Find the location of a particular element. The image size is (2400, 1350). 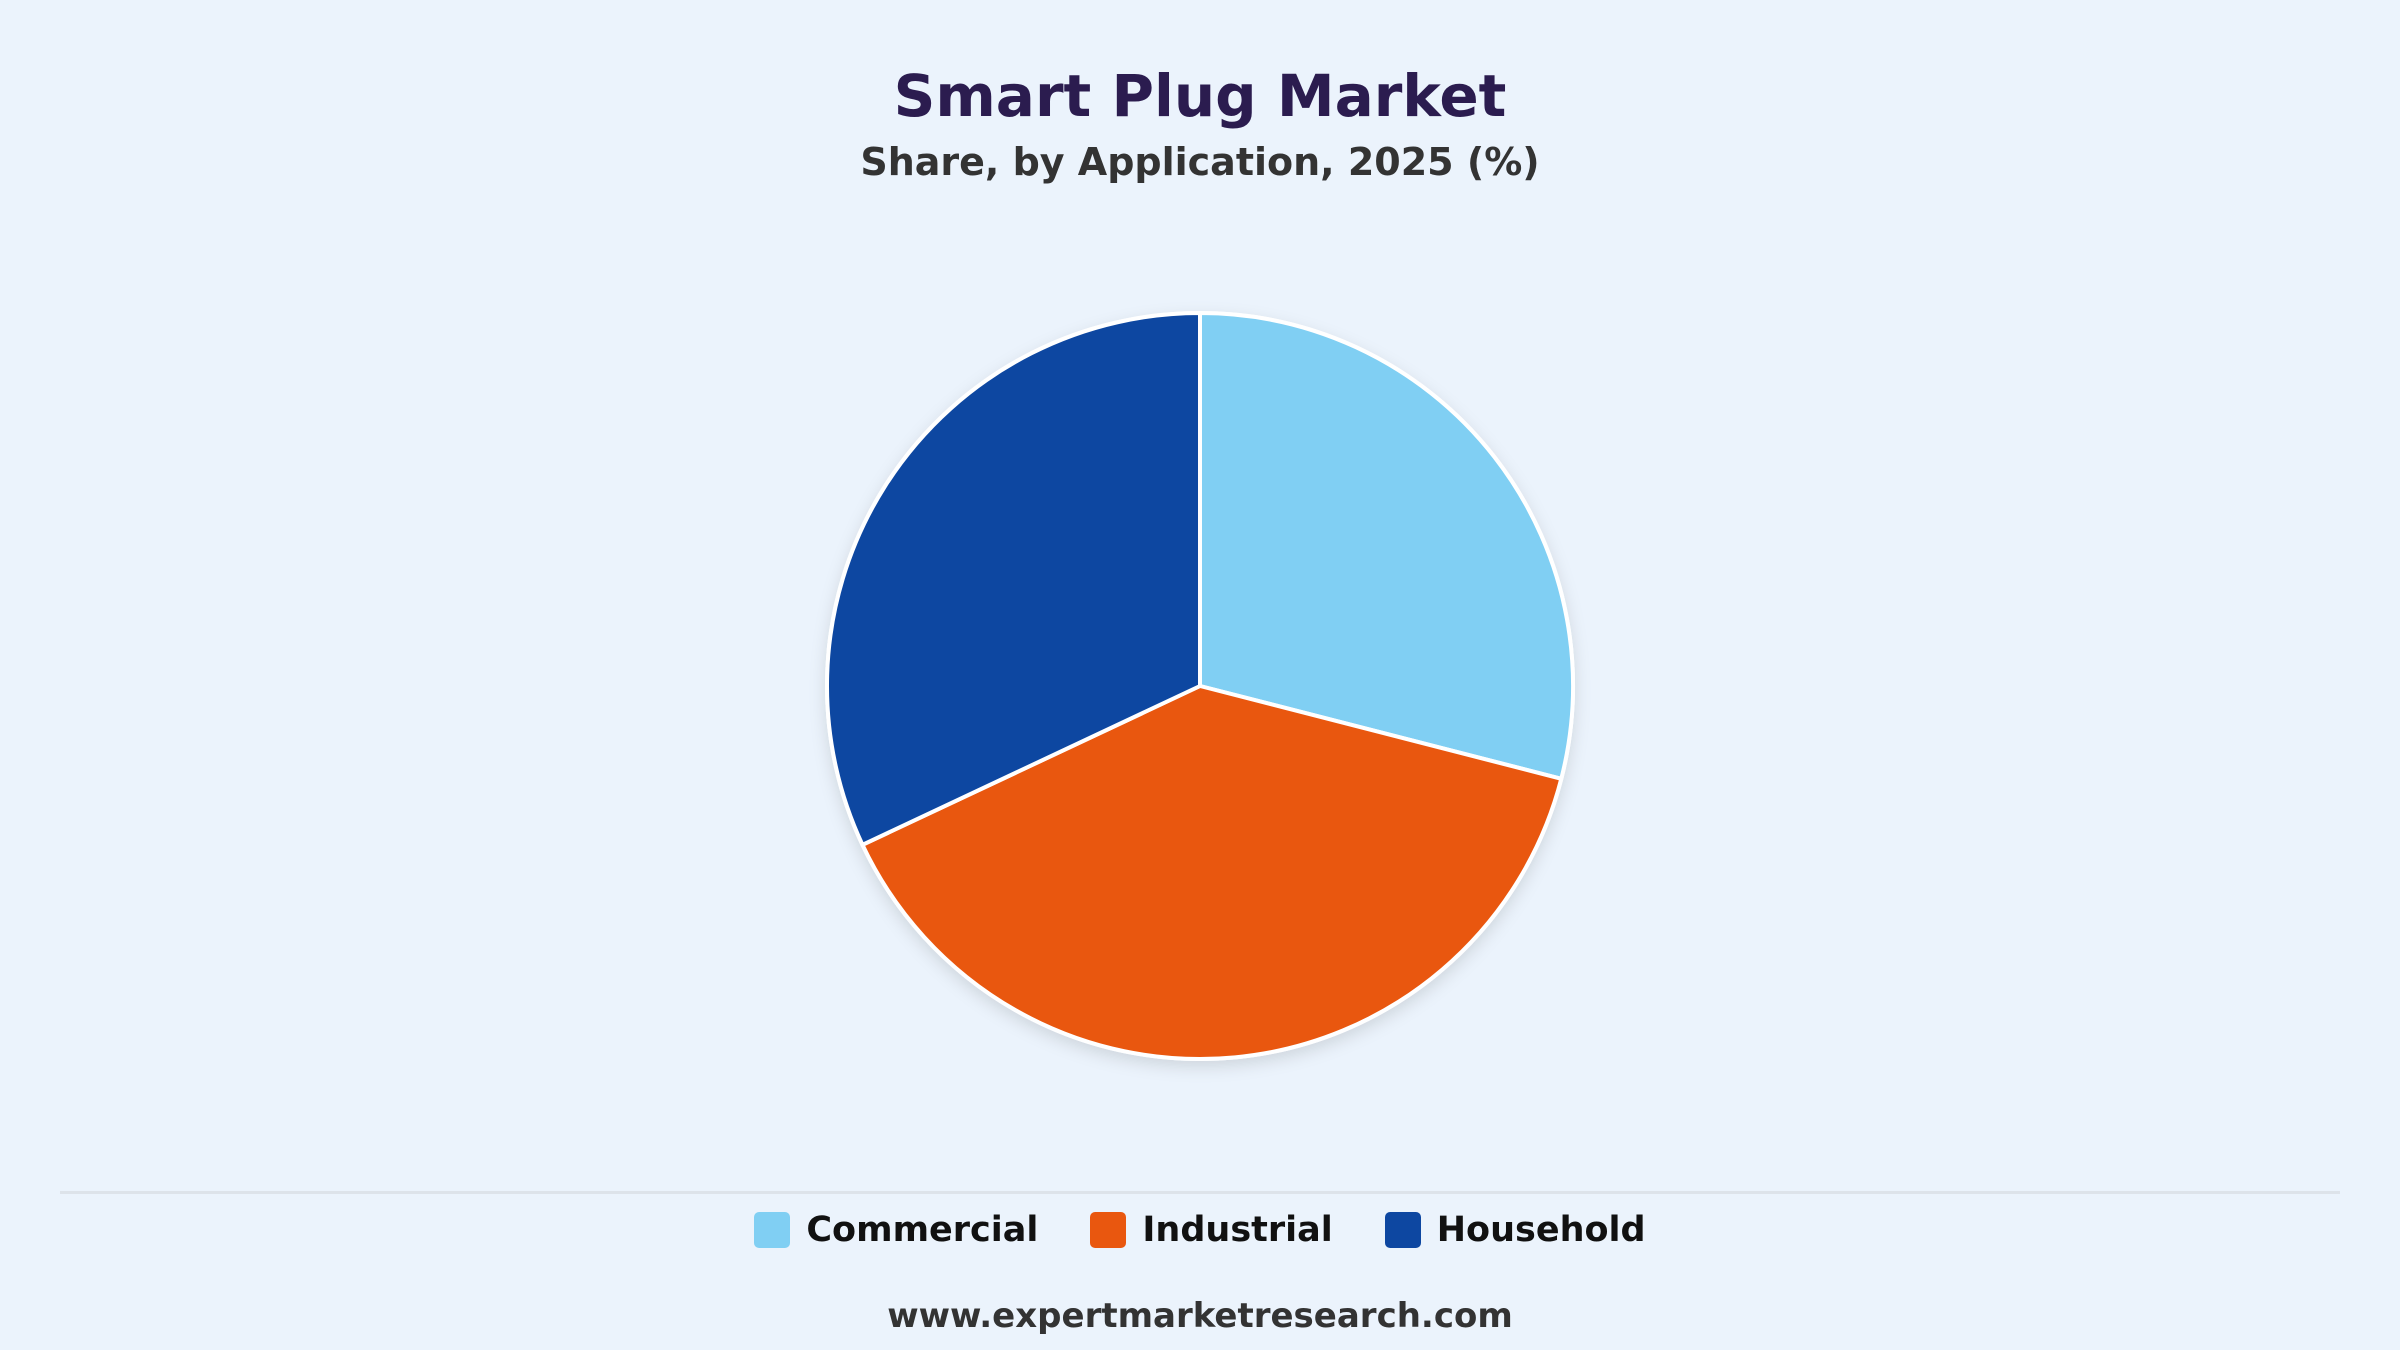

legend-item-commercial: Commercial is located at coordinates (896, 1230).